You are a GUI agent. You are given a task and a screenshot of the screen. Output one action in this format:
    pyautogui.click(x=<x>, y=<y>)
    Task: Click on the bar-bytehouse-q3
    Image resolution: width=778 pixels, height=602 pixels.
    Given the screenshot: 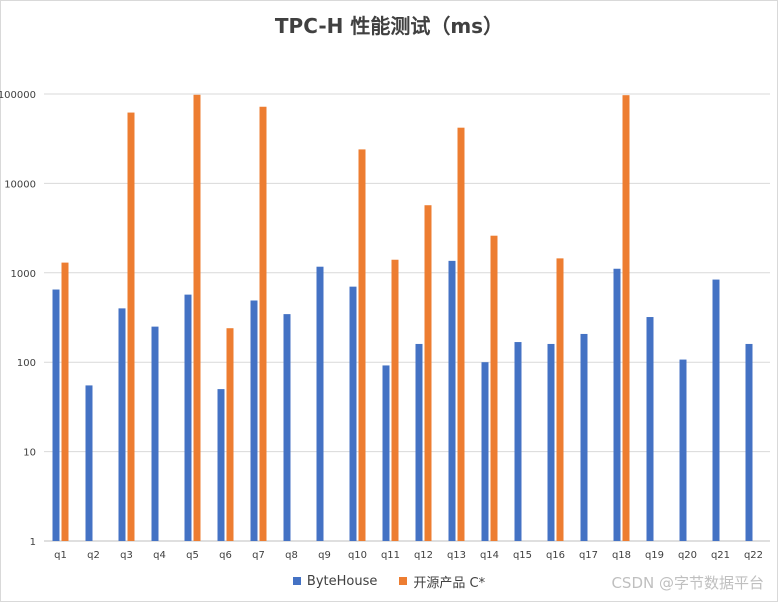 What is the action you would take?
    pyautogui.click(x=122, y=424)
    